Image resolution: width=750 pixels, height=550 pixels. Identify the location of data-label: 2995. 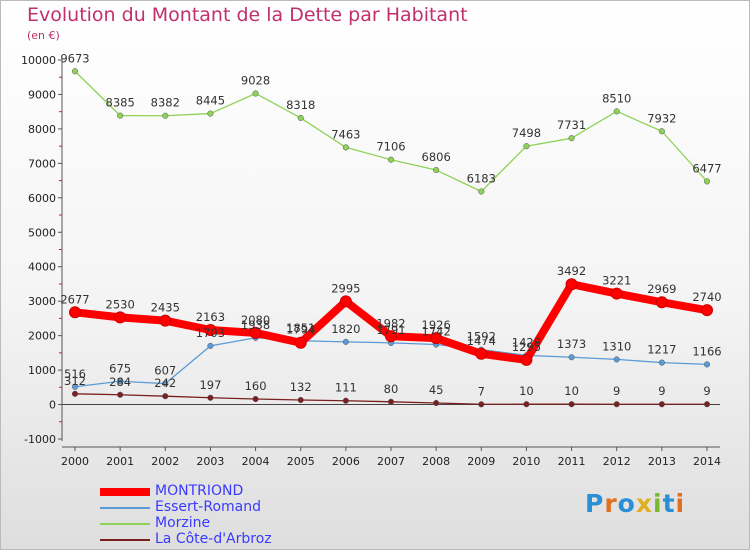
(345, 288).